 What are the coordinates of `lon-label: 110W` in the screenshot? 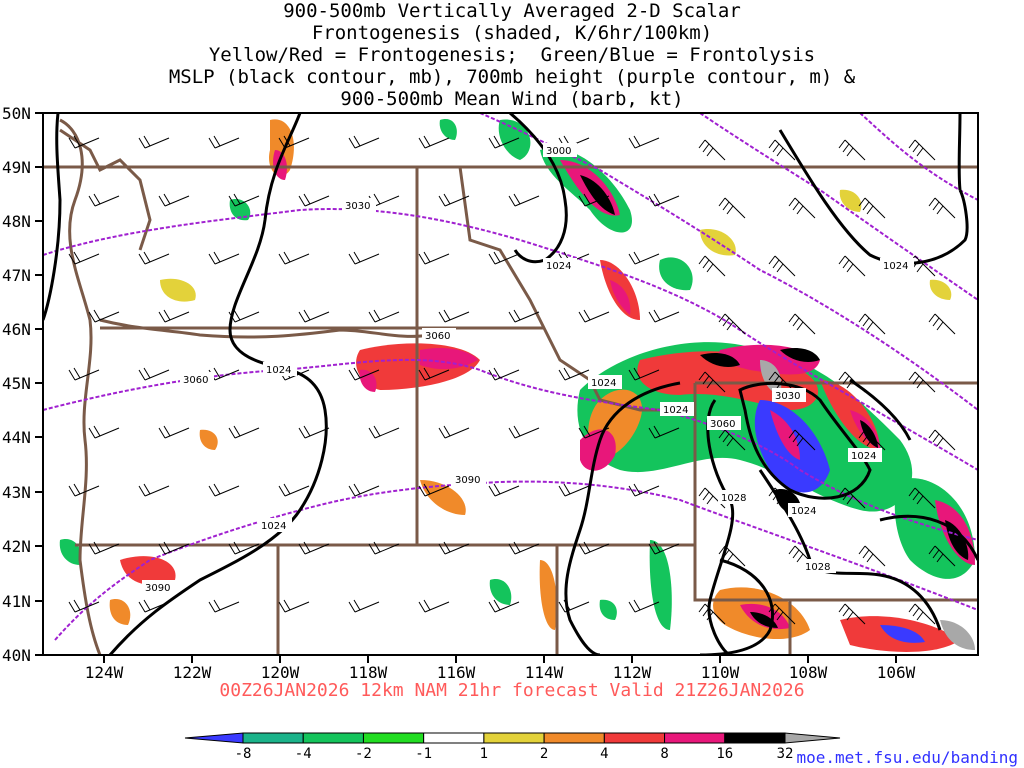 It's located at (720, 672).